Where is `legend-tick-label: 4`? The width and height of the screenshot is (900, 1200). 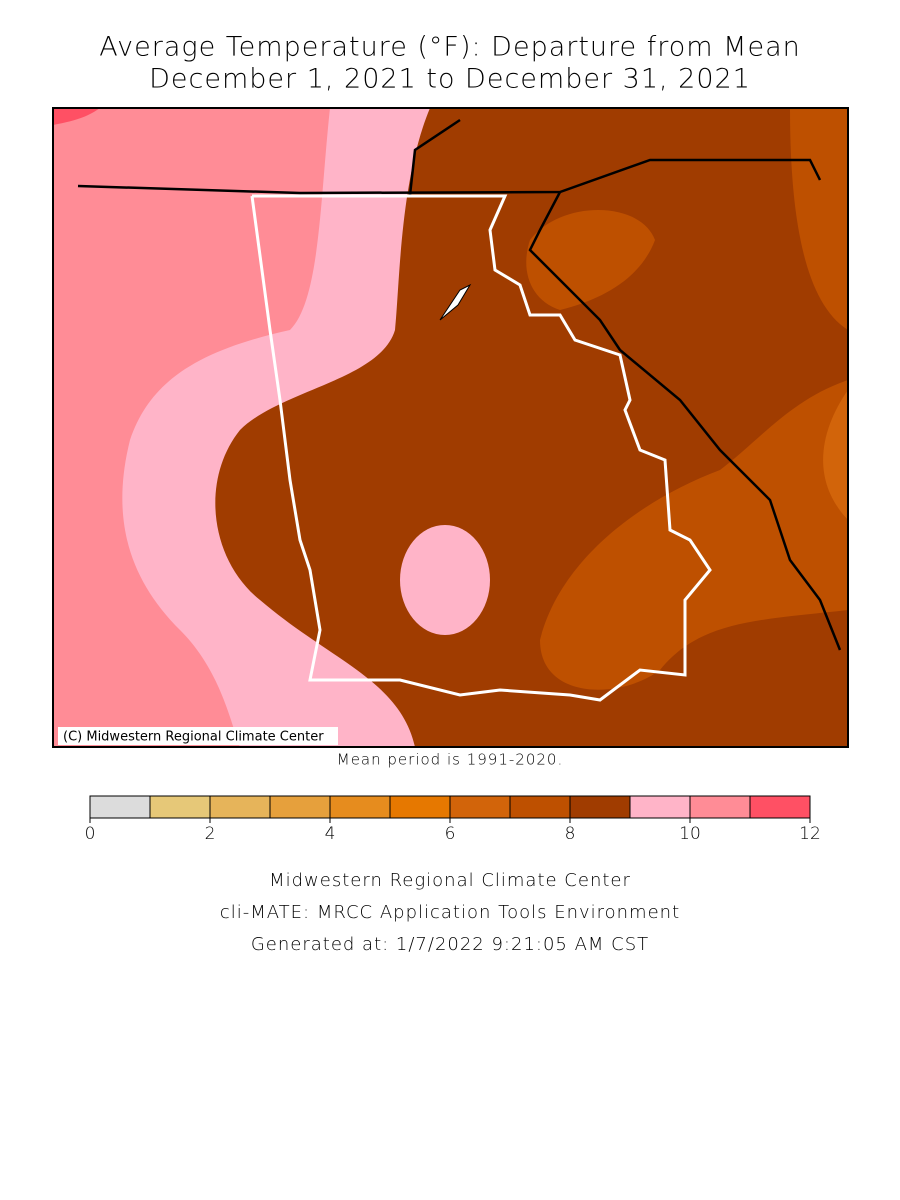
legend-tick-label: 4 is located at coordinates (330, 834).